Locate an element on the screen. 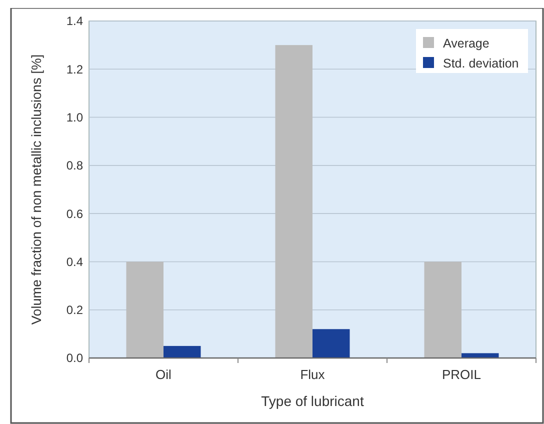  x-tick-label: PROIL is located at coordinates (462, 374).